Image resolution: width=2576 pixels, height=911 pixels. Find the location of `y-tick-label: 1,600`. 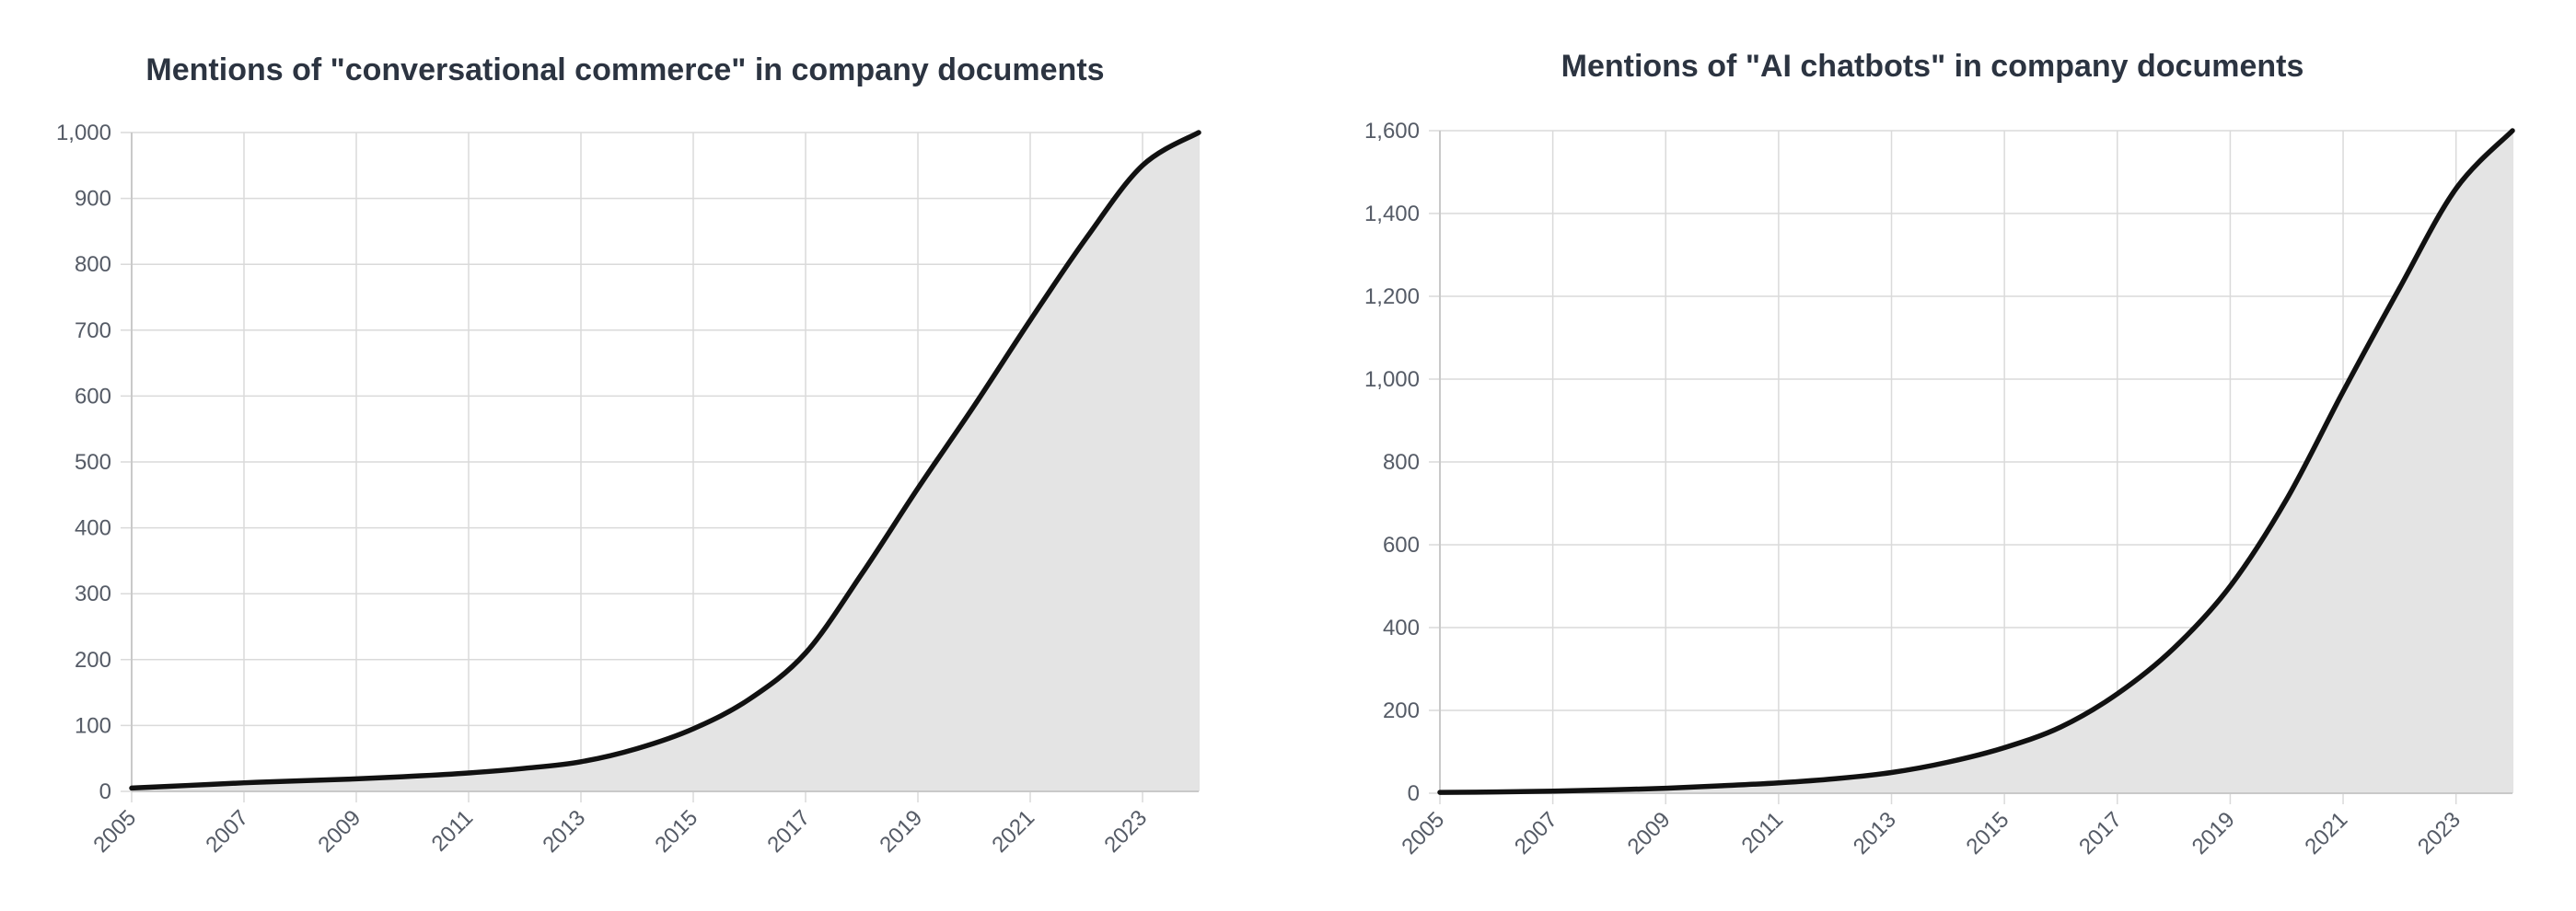

y-tick-label: 1,600 is located at coordinates (1392, 131).